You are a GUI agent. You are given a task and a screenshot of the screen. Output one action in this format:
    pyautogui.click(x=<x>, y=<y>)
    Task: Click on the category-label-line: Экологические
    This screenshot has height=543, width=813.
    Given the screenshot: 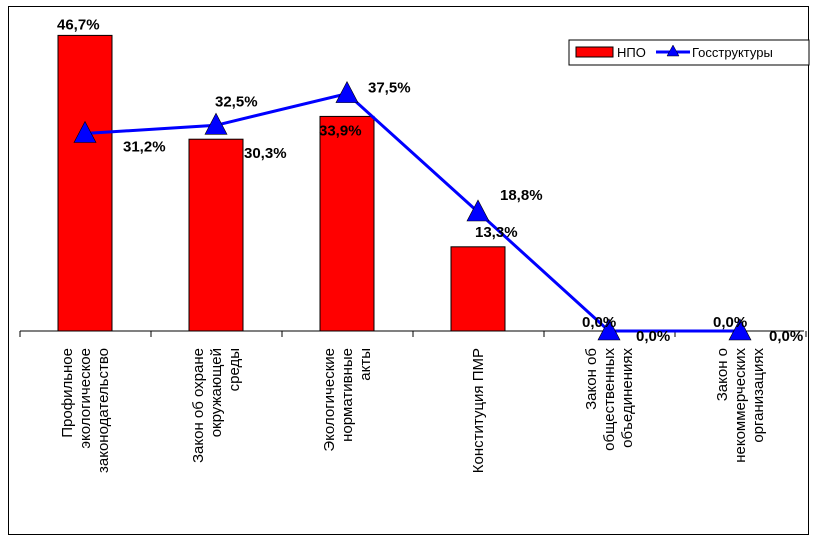 What is the action you would take?
    pyautogui.click(x=329, y=400)
    